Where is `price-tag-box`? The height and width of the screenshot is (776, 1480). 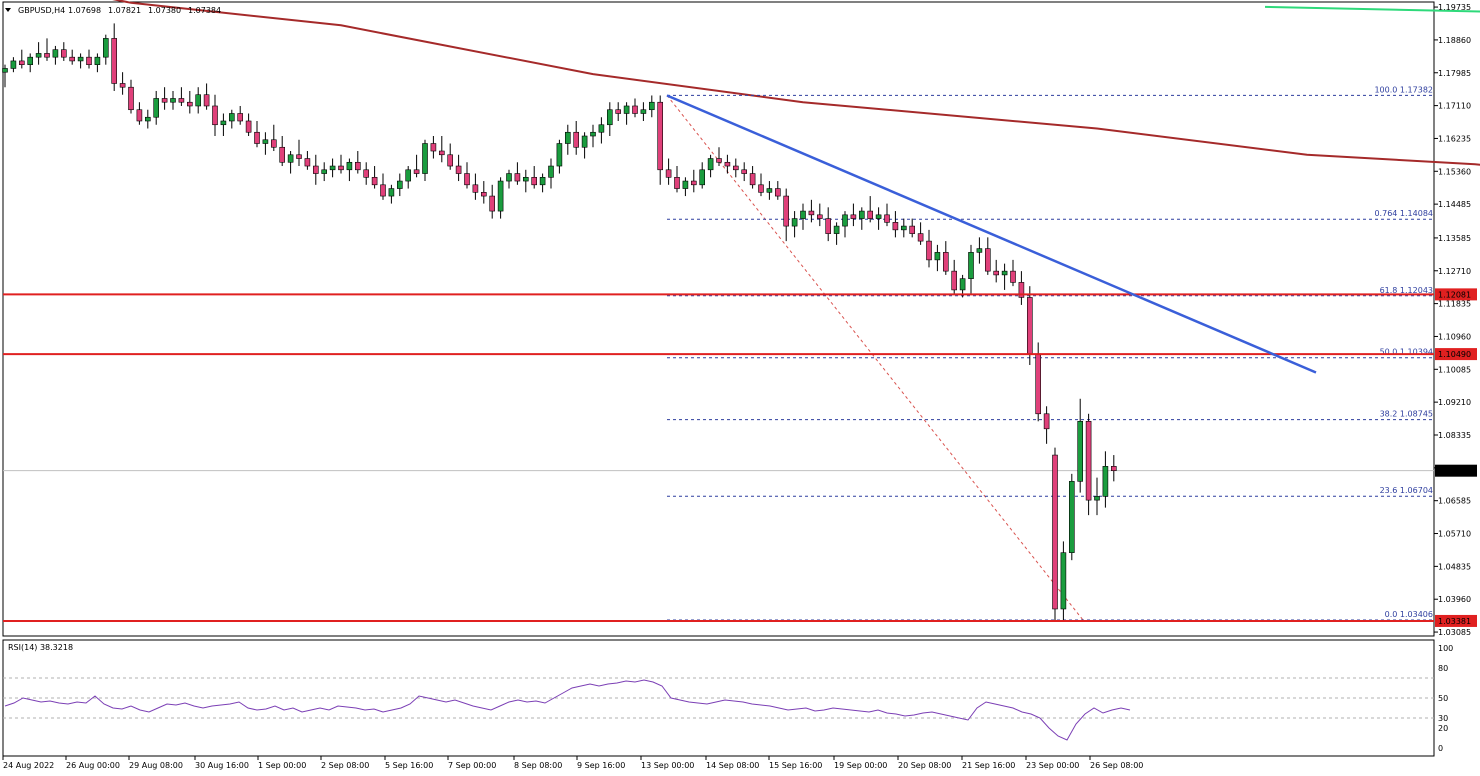
price-tag-box is located at coordinates (1456, 354).